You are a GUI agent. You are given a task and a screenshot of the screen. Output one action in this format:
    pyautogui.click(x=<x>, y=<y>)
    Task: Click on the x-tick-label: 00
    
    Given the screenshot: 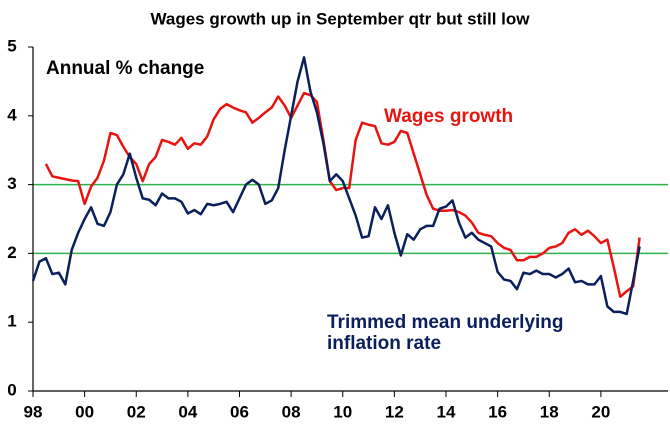 What is the action you would take?
    pyautogui.click(x=84, y=411)
    